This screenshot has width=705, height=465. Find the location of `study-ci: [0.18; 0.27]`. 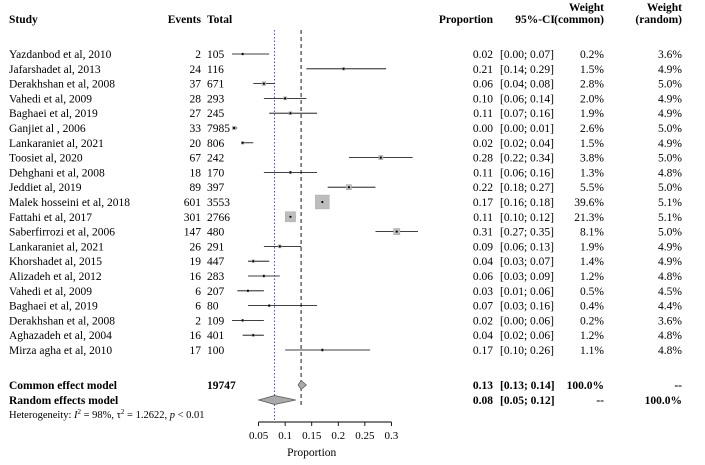

study-ci: [0.18; 0.27] is located at coordinates (527, 188).